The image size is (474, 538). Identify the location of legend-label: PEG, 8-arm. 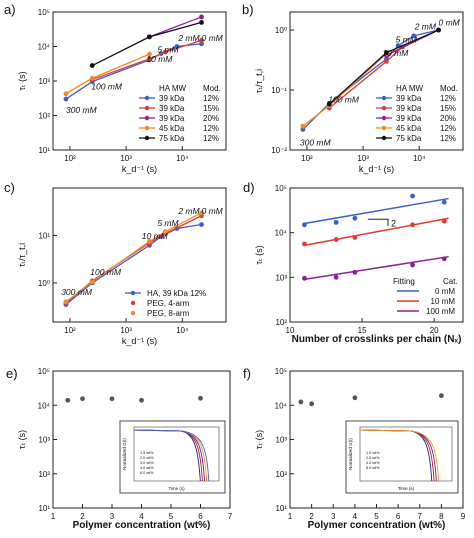
(168, 313).